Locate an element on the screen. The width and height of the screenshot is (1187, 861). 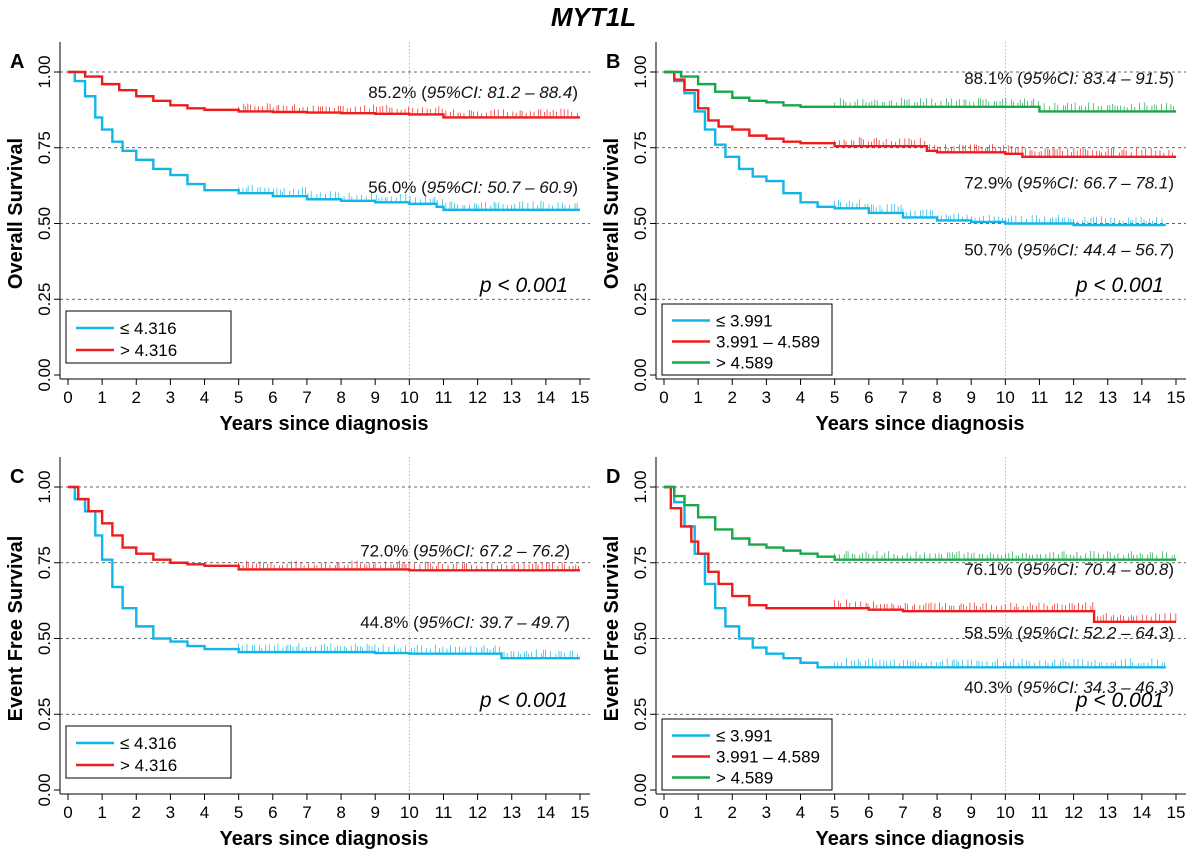
legend-label: ≤ 4.316 is located at coordinates (148, 328).